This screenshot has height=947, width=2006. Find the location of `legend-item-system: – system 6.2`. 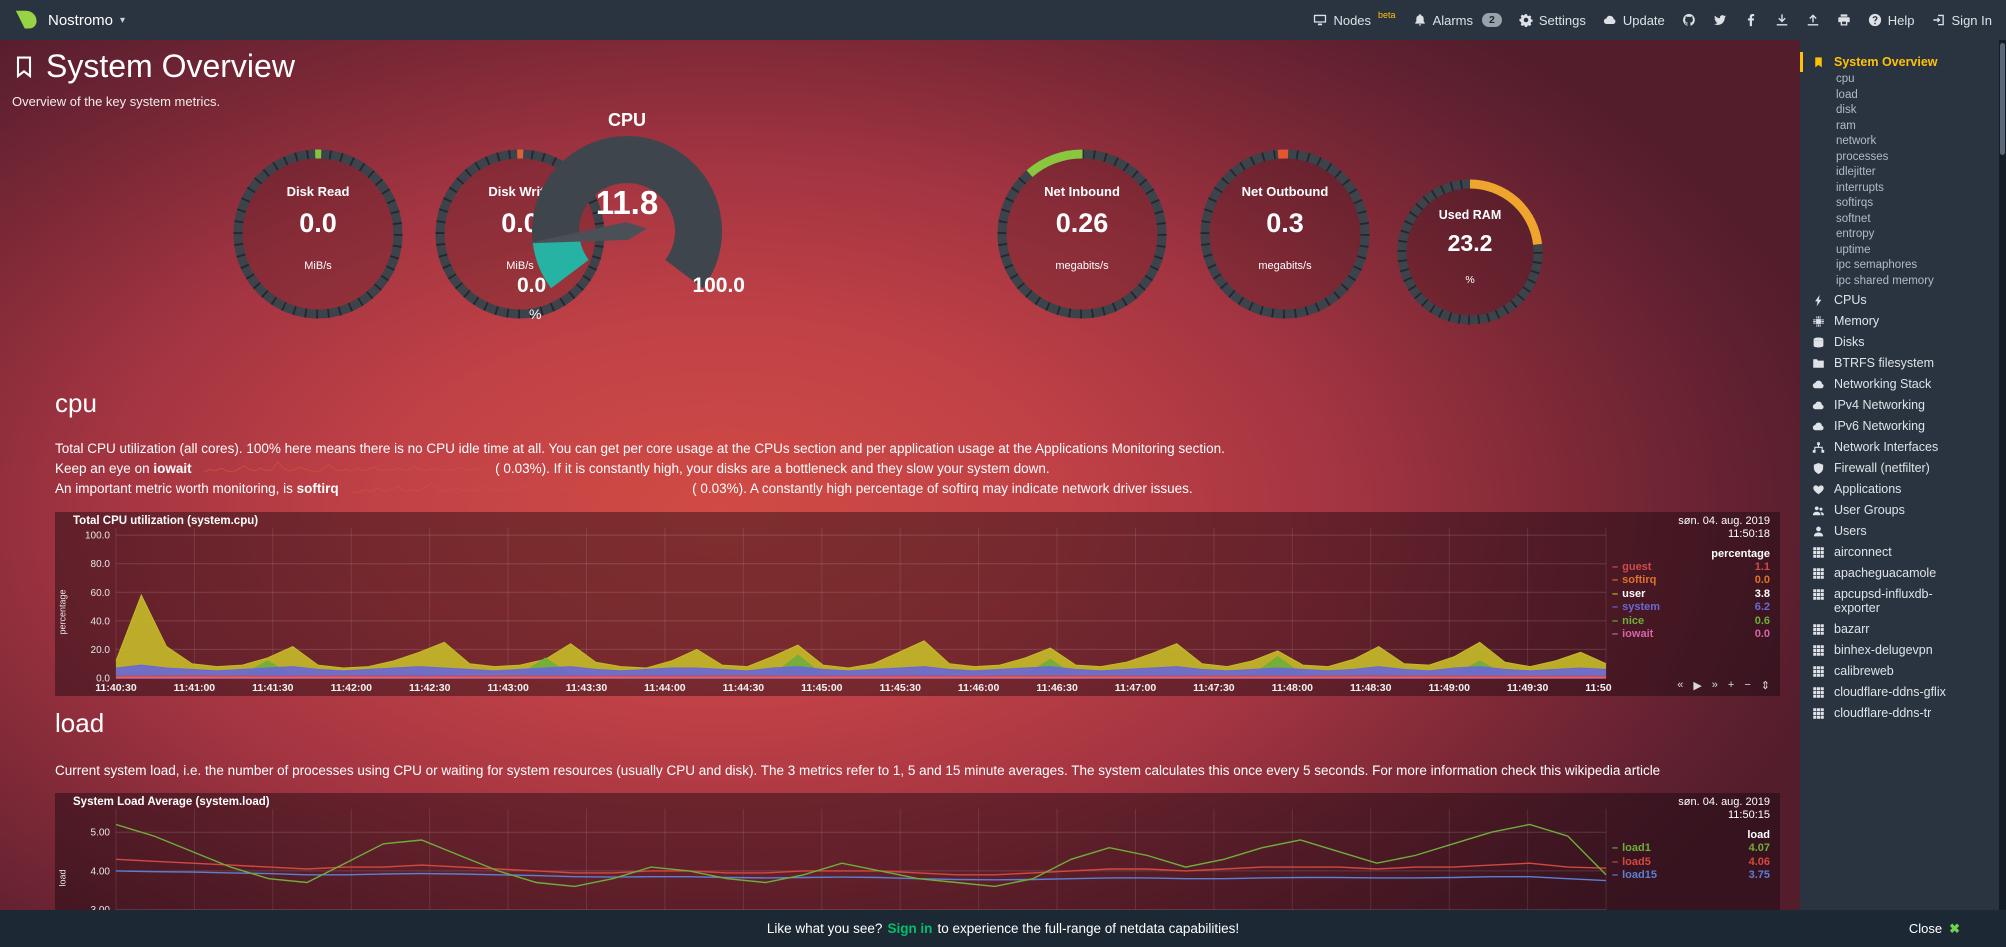

legend-item-system: – system 6.2 is located at coordinates (1691, 607).